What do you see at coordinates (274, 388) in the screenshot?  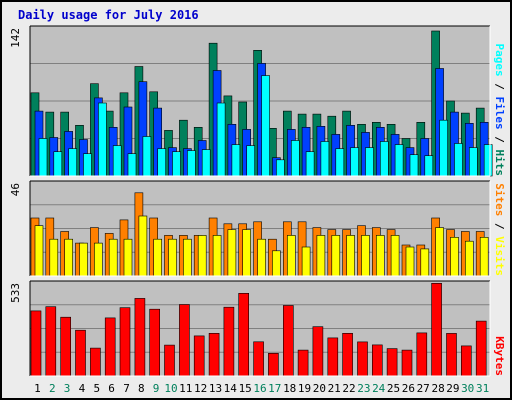 I see `day-label-17: 17` at bounding box center [274, 388].